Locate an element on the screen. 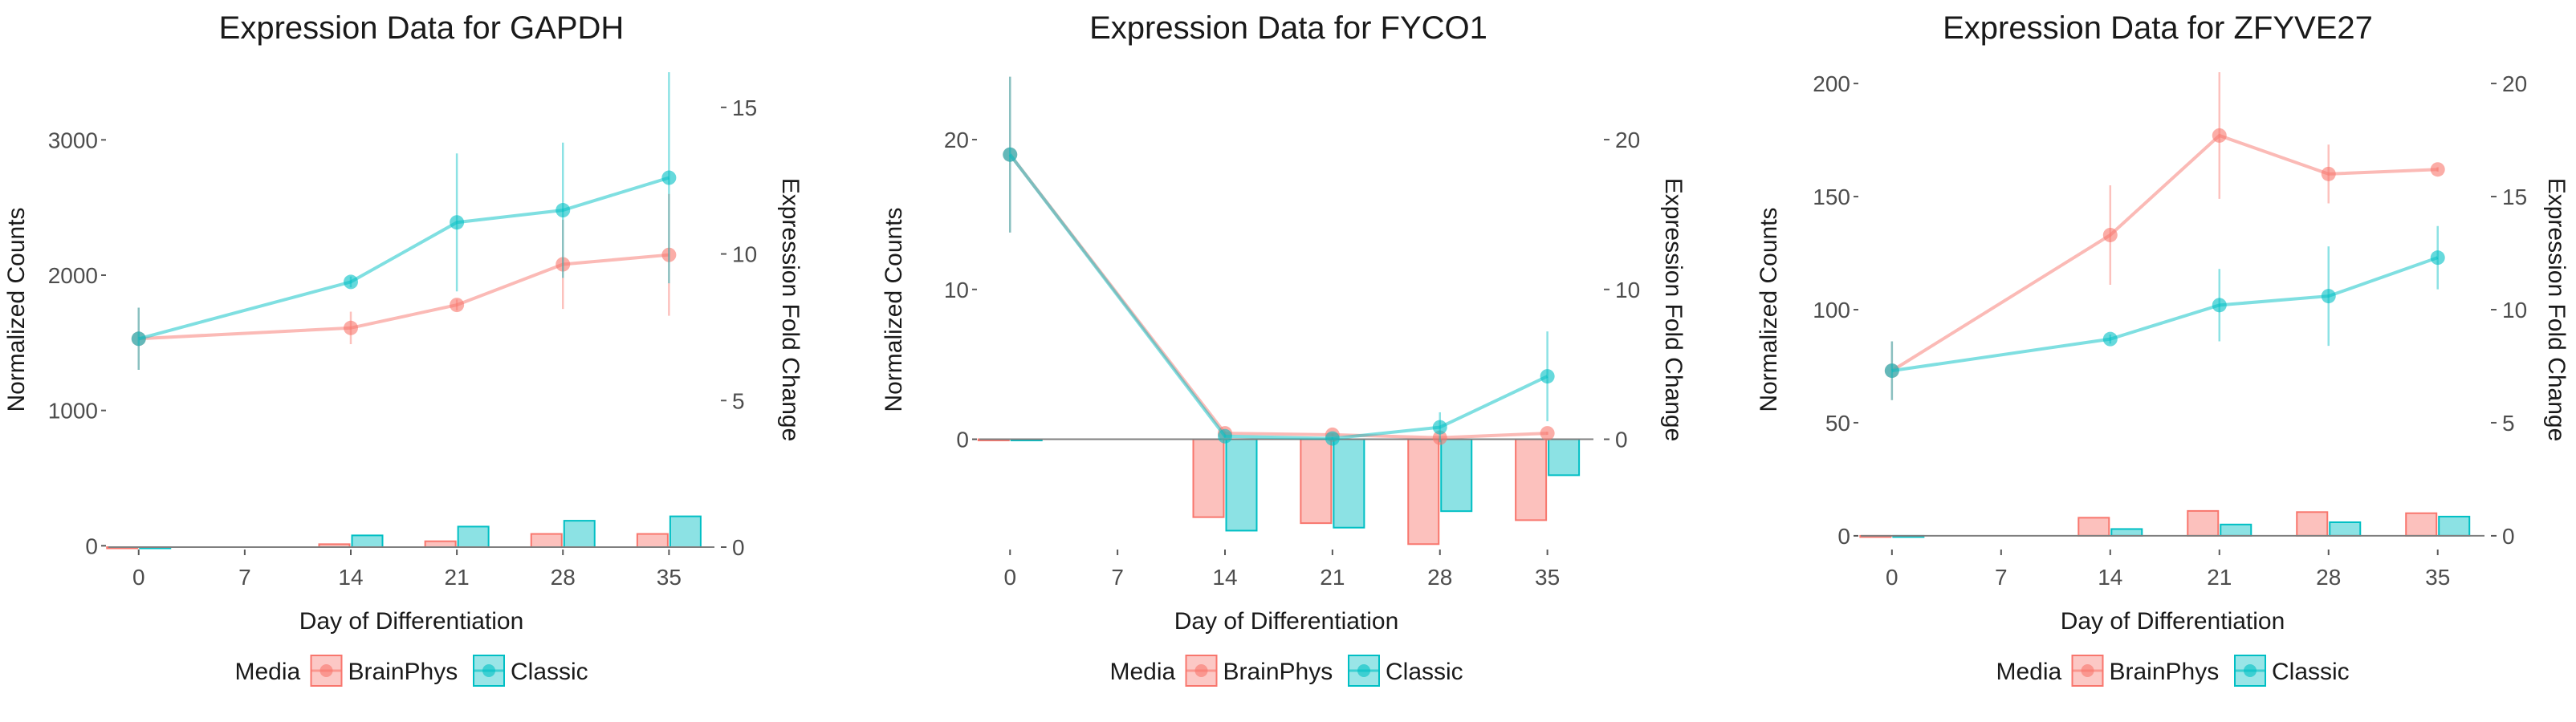  panel-title: Expression Data for GAPDH is located at coordinates (422, 28).